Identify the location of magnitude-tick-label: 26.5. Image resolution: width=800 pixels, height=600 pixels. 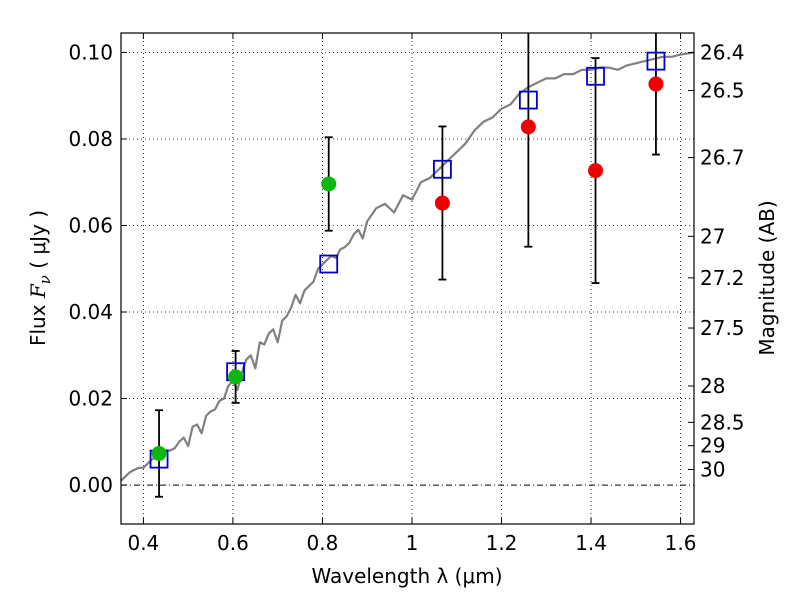
(722, 91).